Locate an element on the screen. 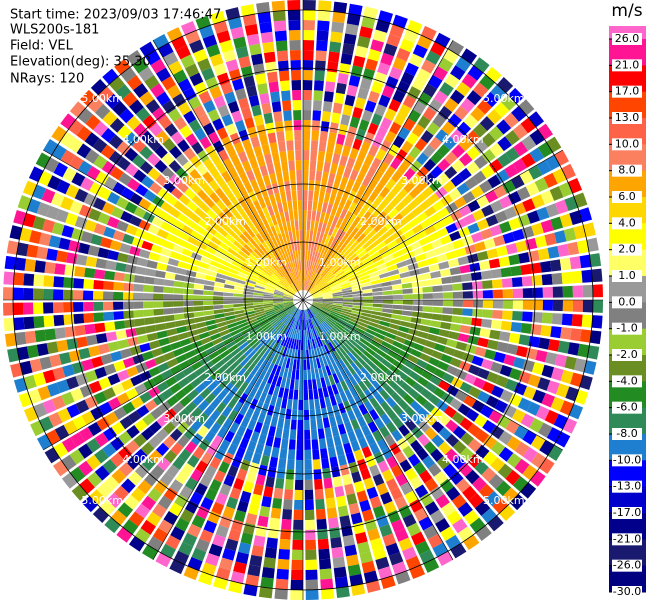 This screenshot has width=647, height=607. colorbar-tick-label: 4.0 is located at coordinates (627, 222).